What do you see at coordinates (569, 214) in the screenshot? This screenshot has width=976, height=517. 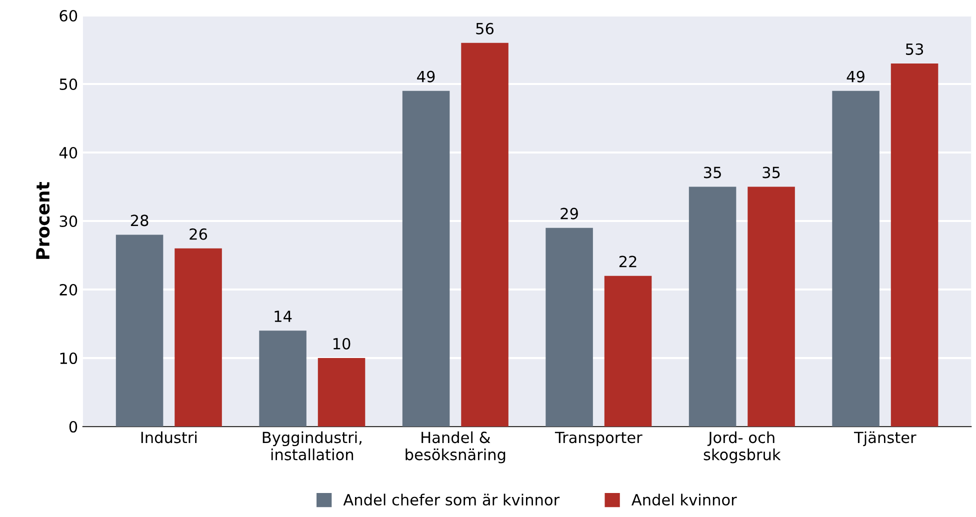 I see `data-label: 29` at bounding box center [569, 214].